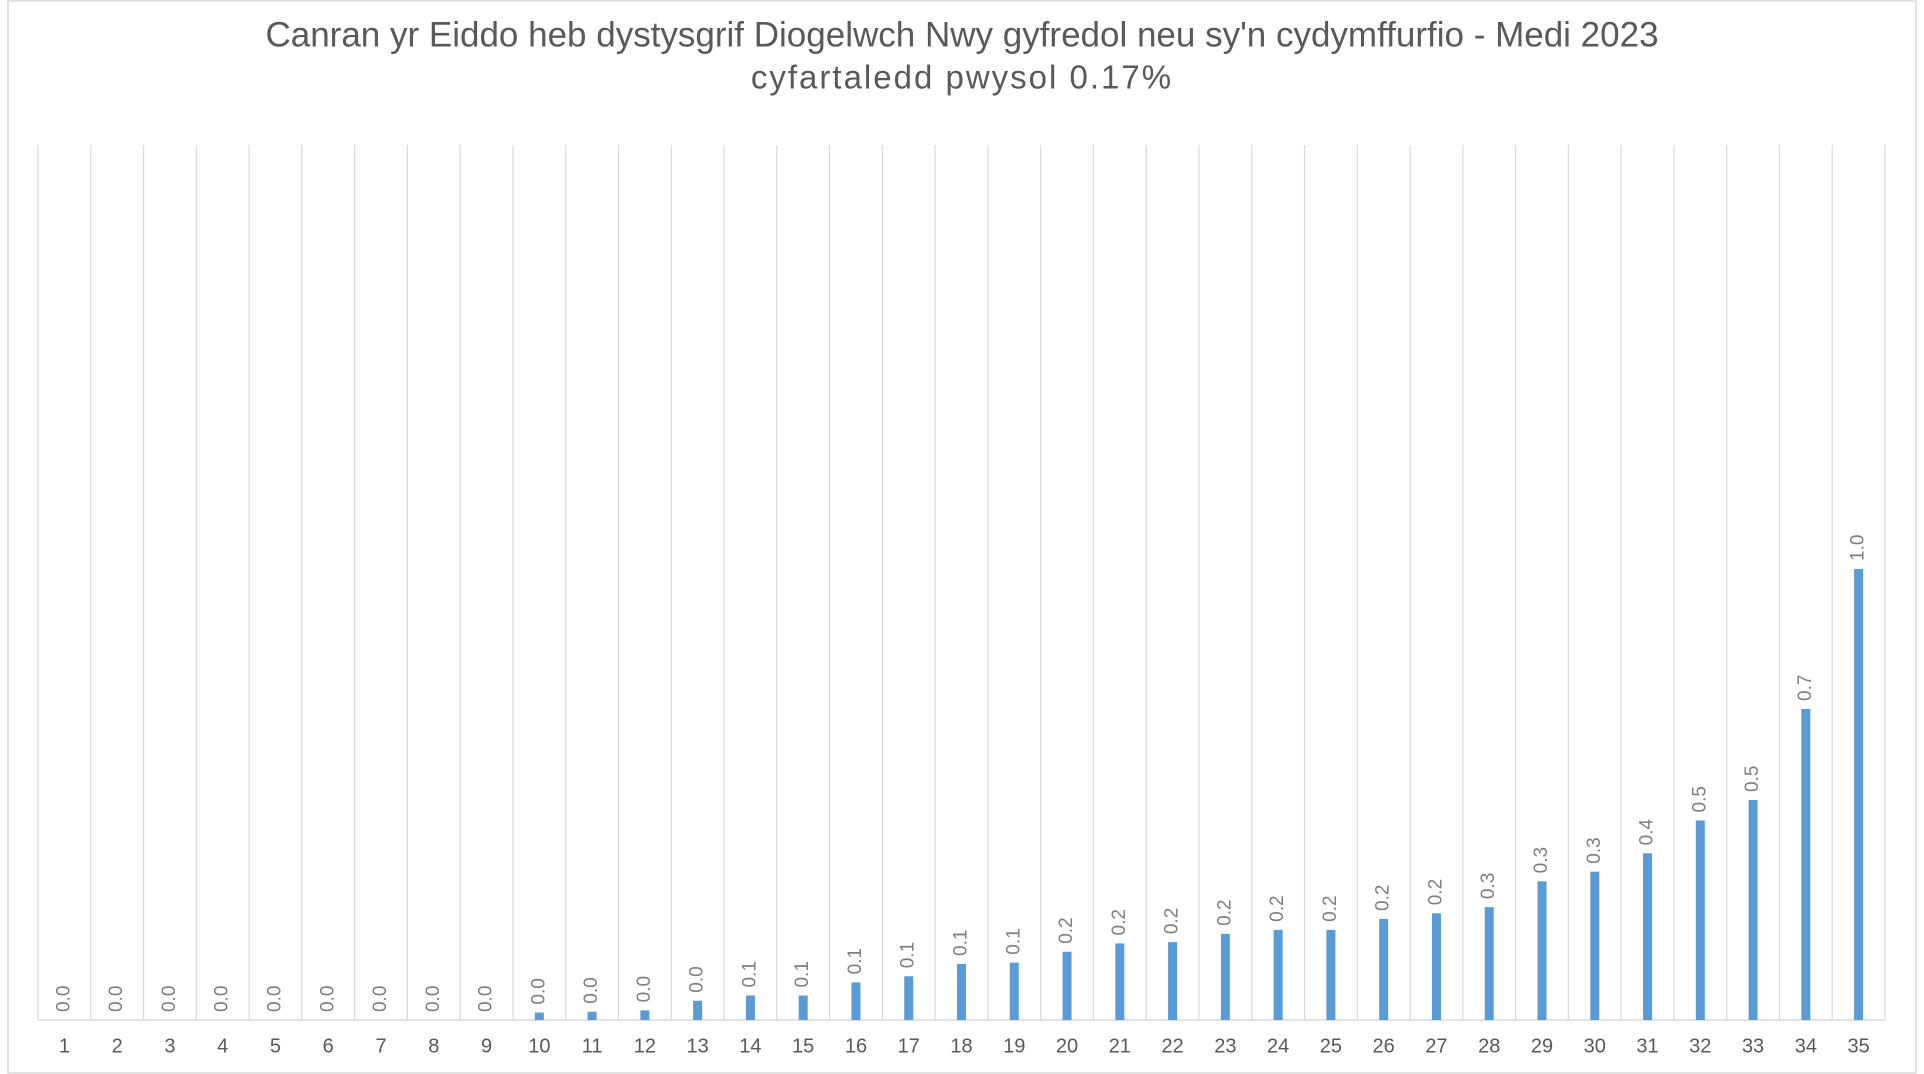 This screenshot has height=1074, width=1924. Describe the element at coordinates (169, 1046) in the screenshot. I see `x-tick-label: 3` at that location.